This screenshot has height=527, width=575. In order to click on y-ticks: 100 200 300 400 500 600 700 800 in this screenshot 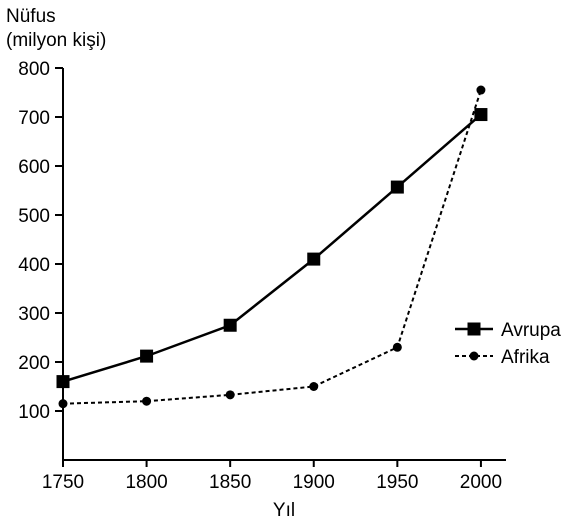, I will do `click(40, 241)`.